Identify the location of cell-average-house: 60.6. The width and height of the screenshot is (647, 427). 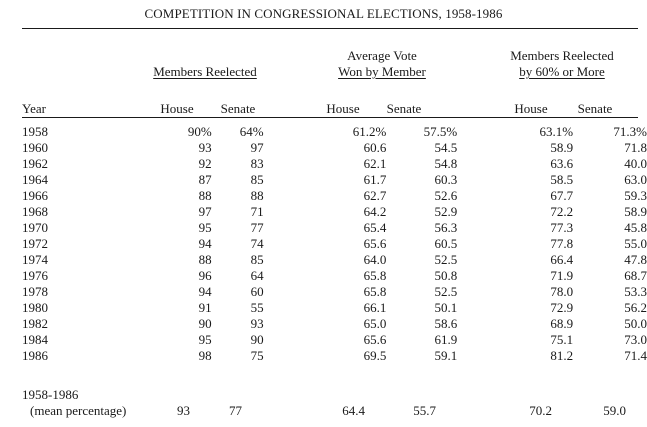
(375, 147).